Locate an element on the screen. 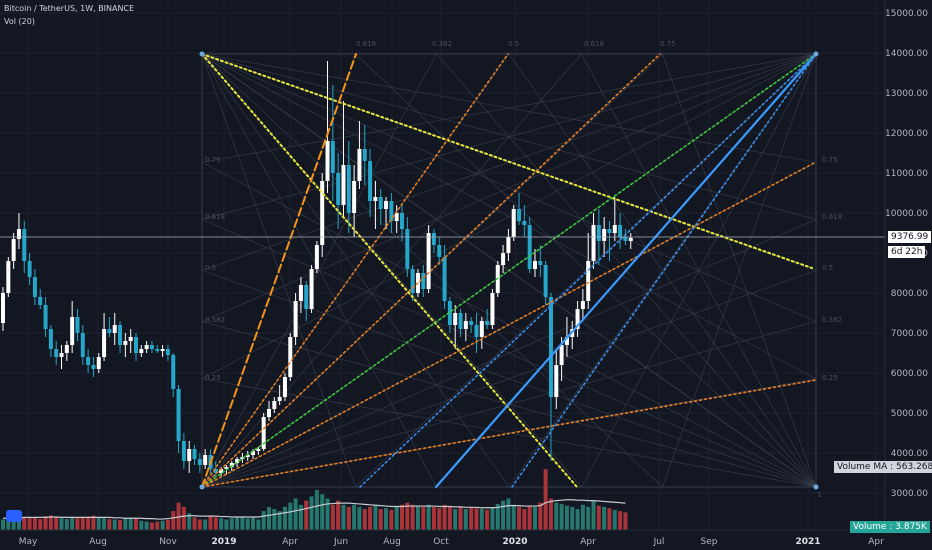 Image resolution: width=932 pixels, height=550 pixels. volume-tag: Volume : 3.875K is located at coordinates (890, 527).